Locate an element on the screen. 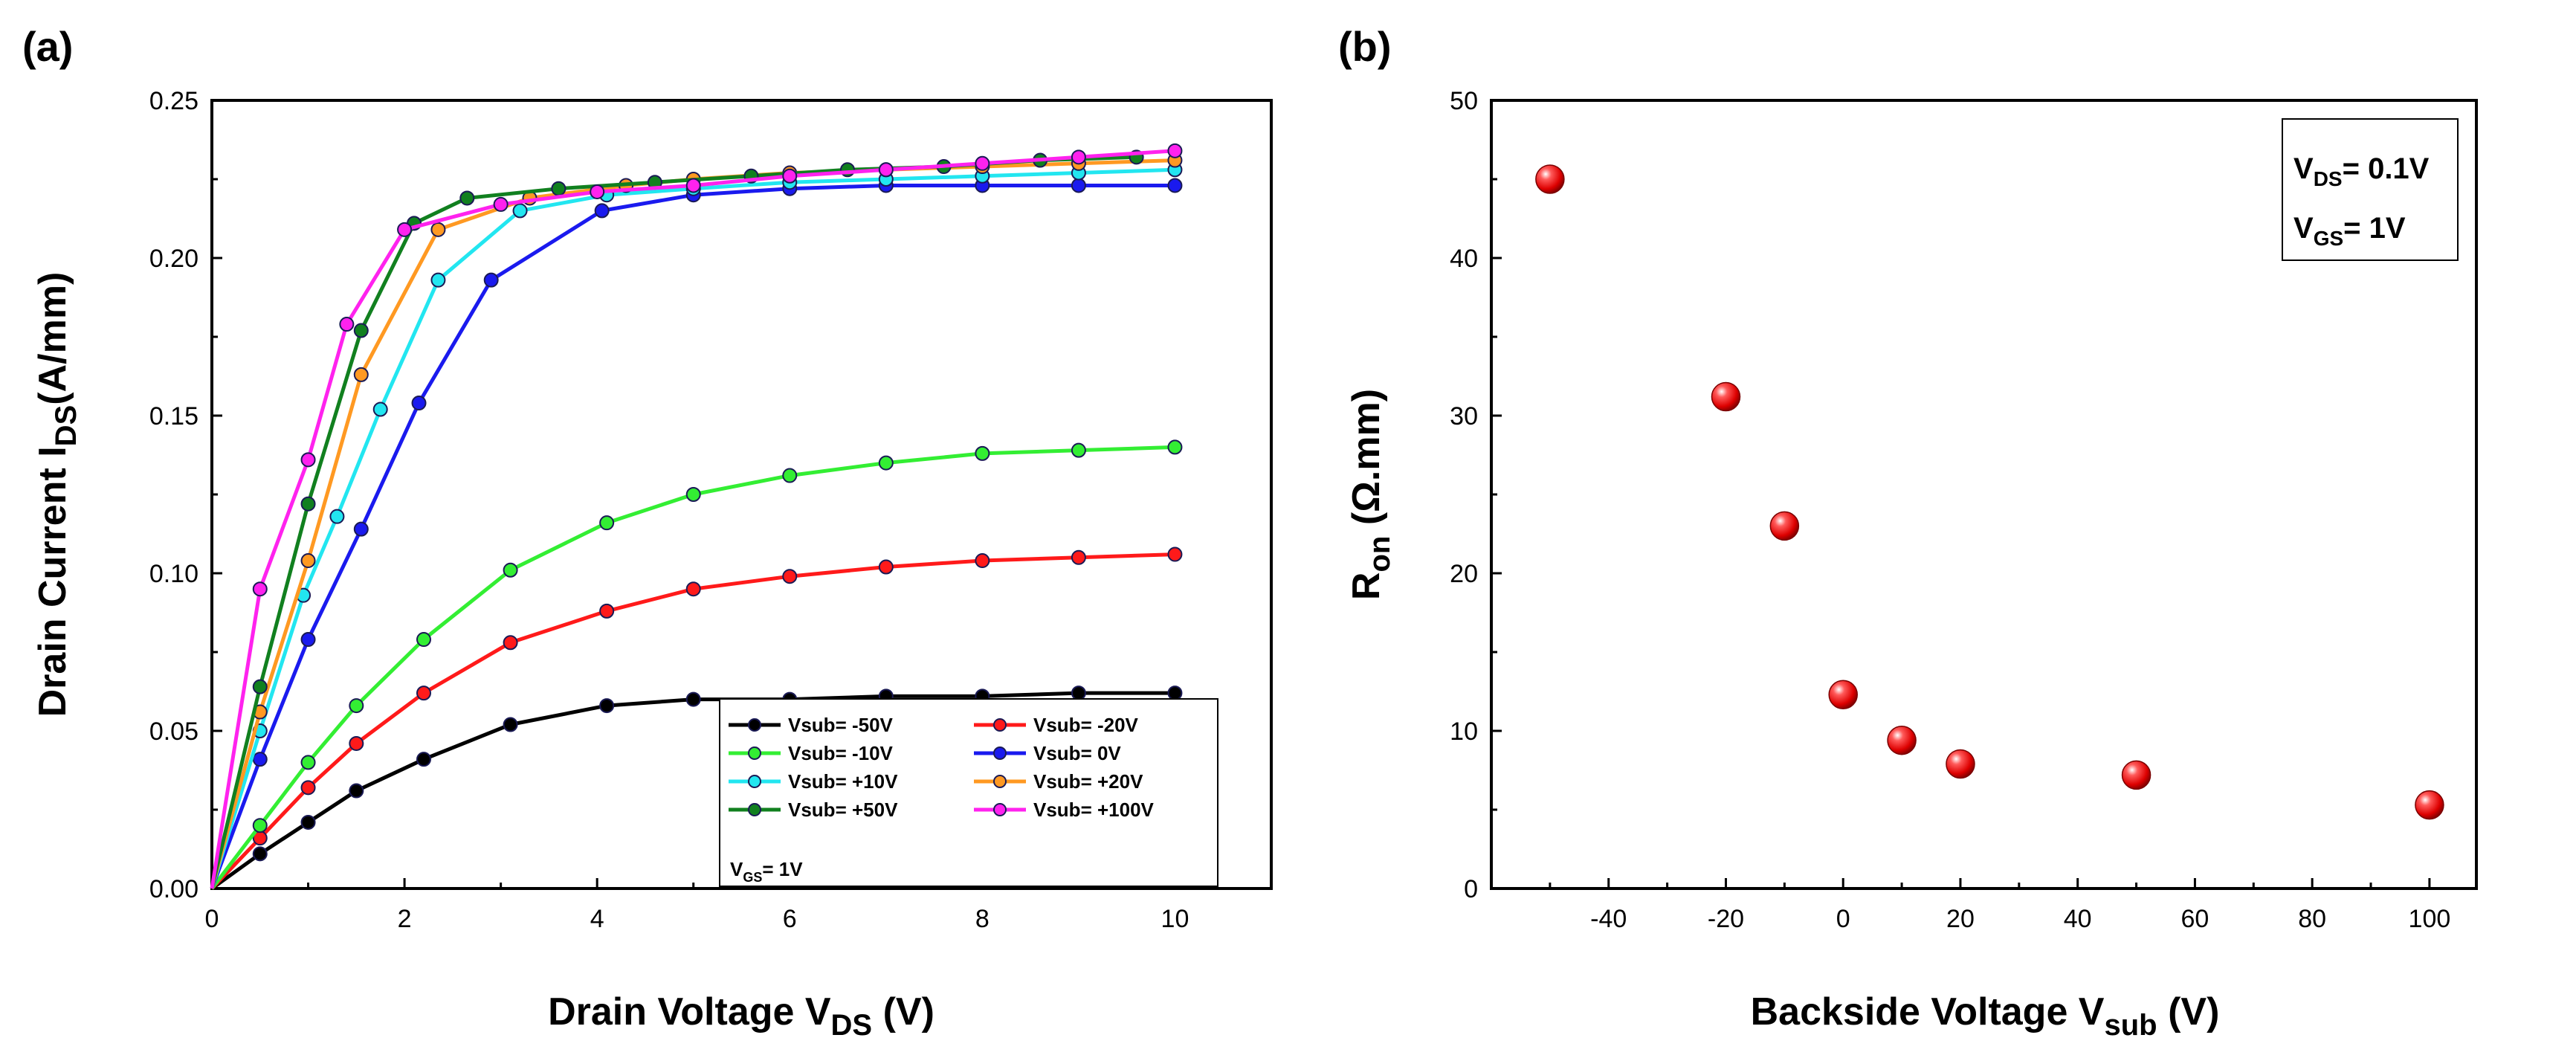 Image resolution: width=2576 pixels, height=1061 pixels. x-tick-label: -40 is located at coordinates (1608, 919).